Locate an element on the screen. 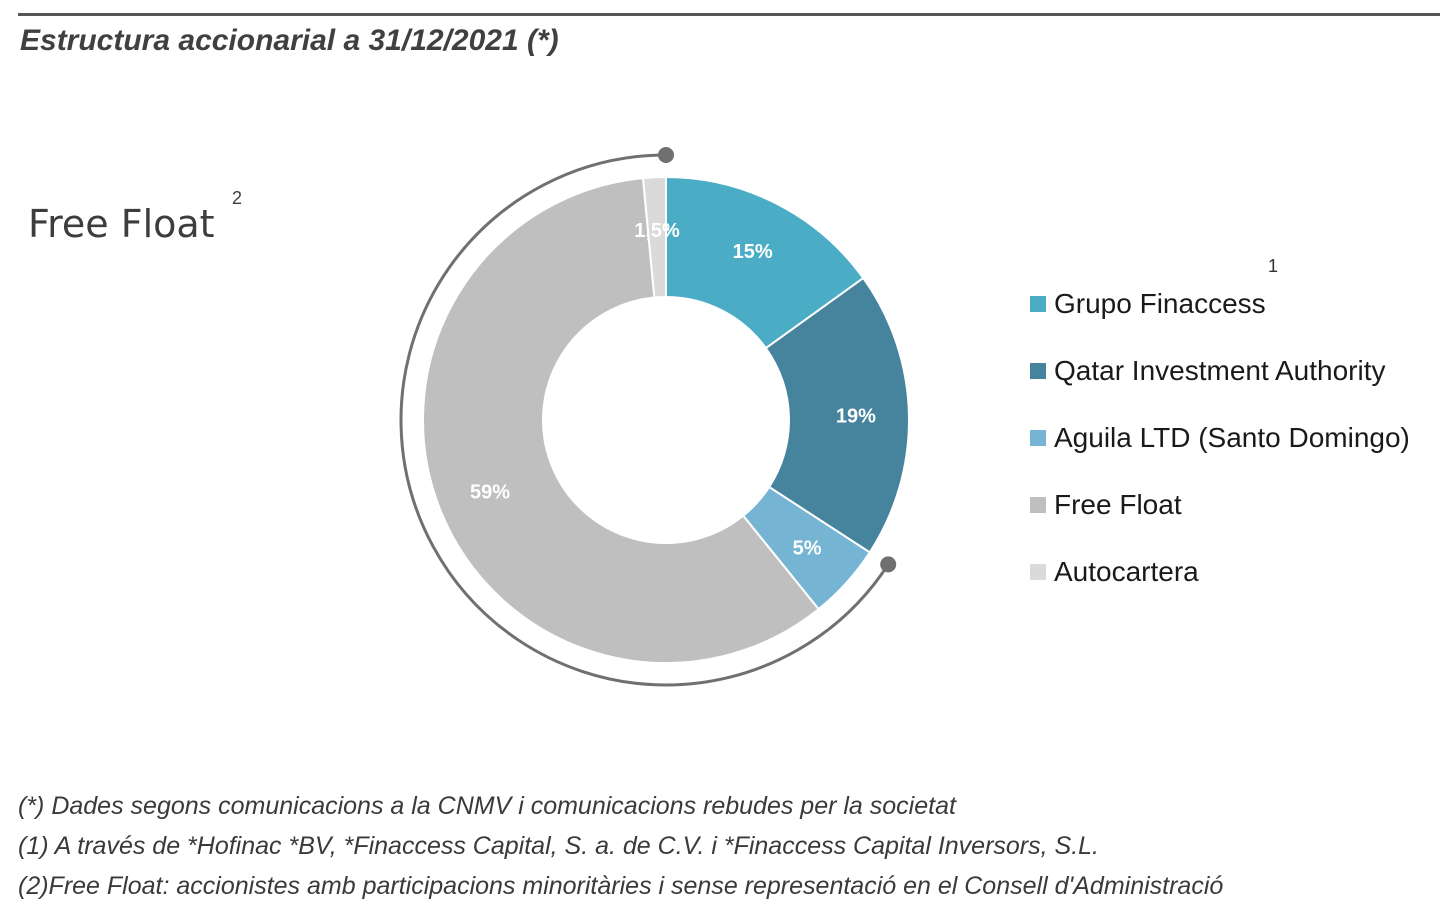  free-float-footnote-marker: 2 is located at coordinates (237, 198).